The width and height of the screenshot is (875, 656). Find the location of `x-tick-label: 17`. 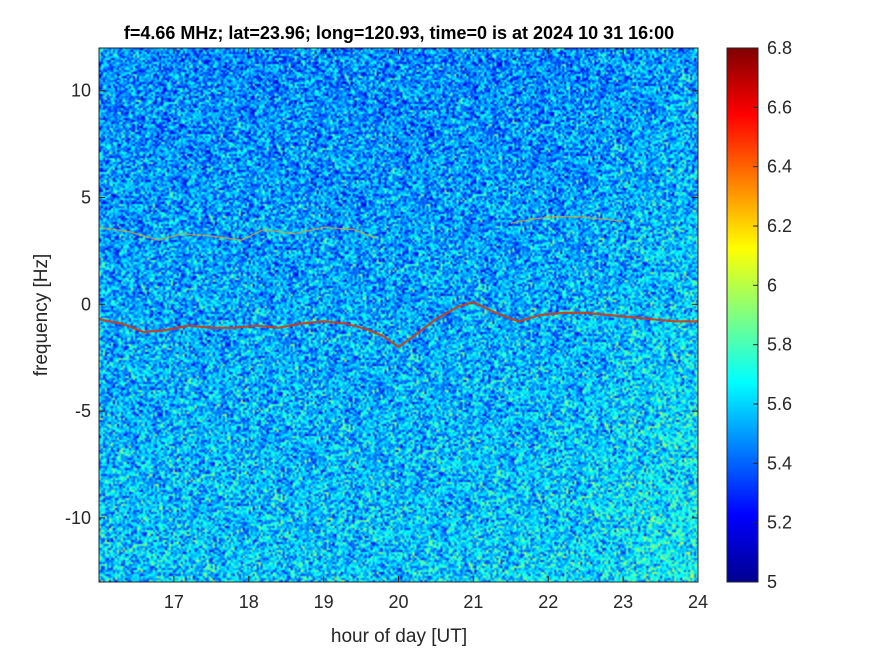

x-tick-label: 17 is located at coordinates (174, 602).